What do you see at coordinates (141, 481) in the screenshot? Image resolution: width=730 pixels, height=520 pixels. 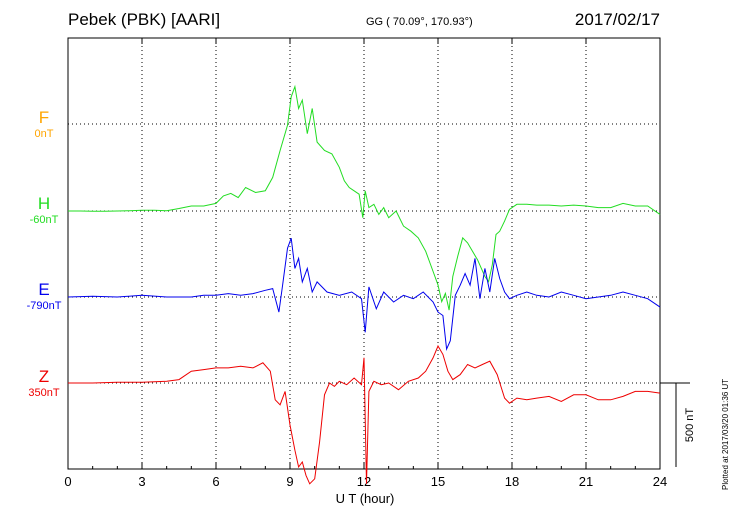 I see `x-tick-label: 3` at bounding box center [141, 481].